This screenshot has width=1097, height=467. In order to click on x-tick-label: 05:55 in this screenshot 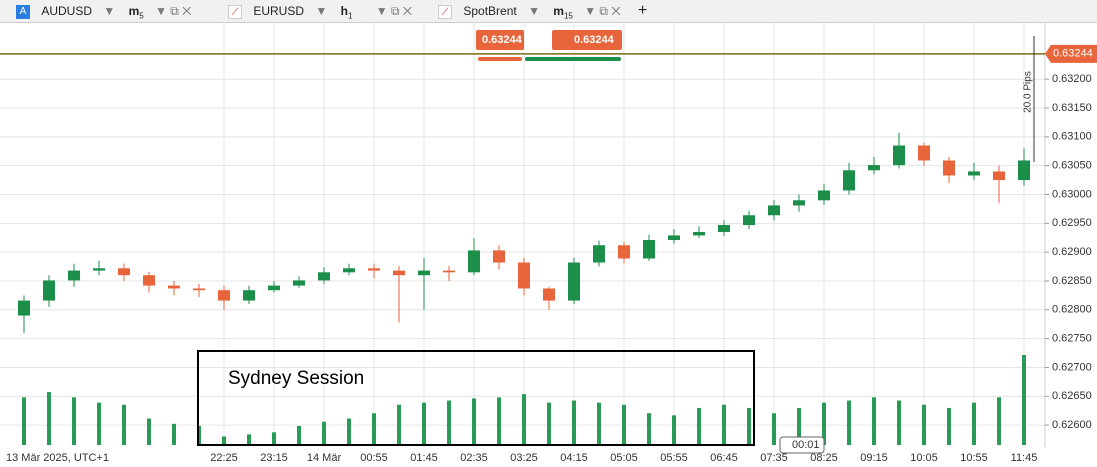, I will do `click(674, 458)`.